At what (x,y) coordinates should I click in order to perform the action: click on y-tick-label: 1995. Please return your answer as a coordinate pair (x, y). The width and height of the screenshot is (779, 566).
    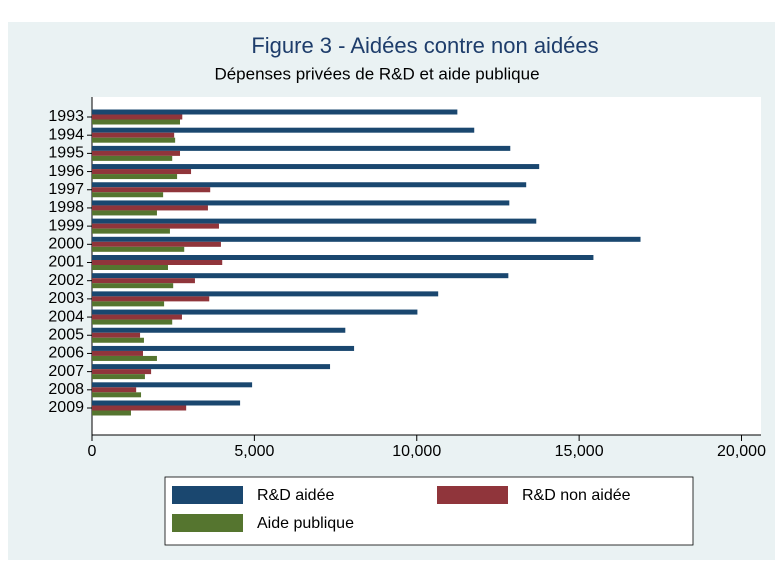
    Looking at the image, I should click on (66, 153).